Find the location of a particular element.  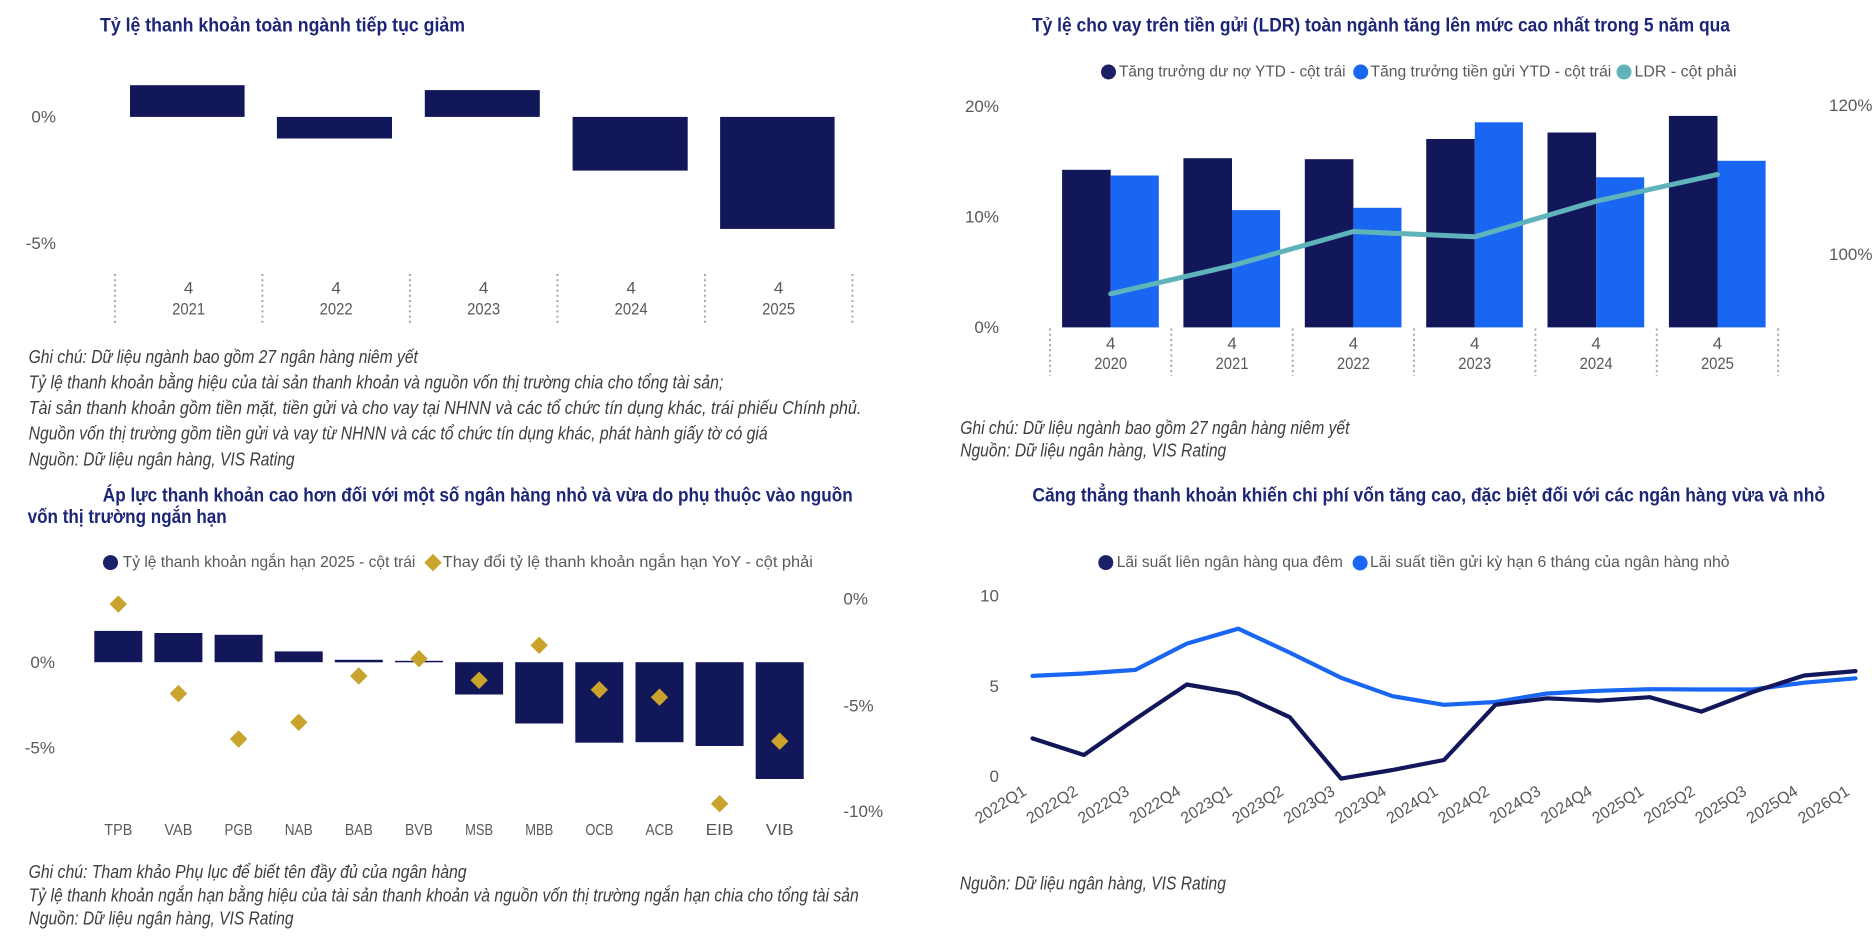

svg-text: EIB is located at coordinates (720, 830).